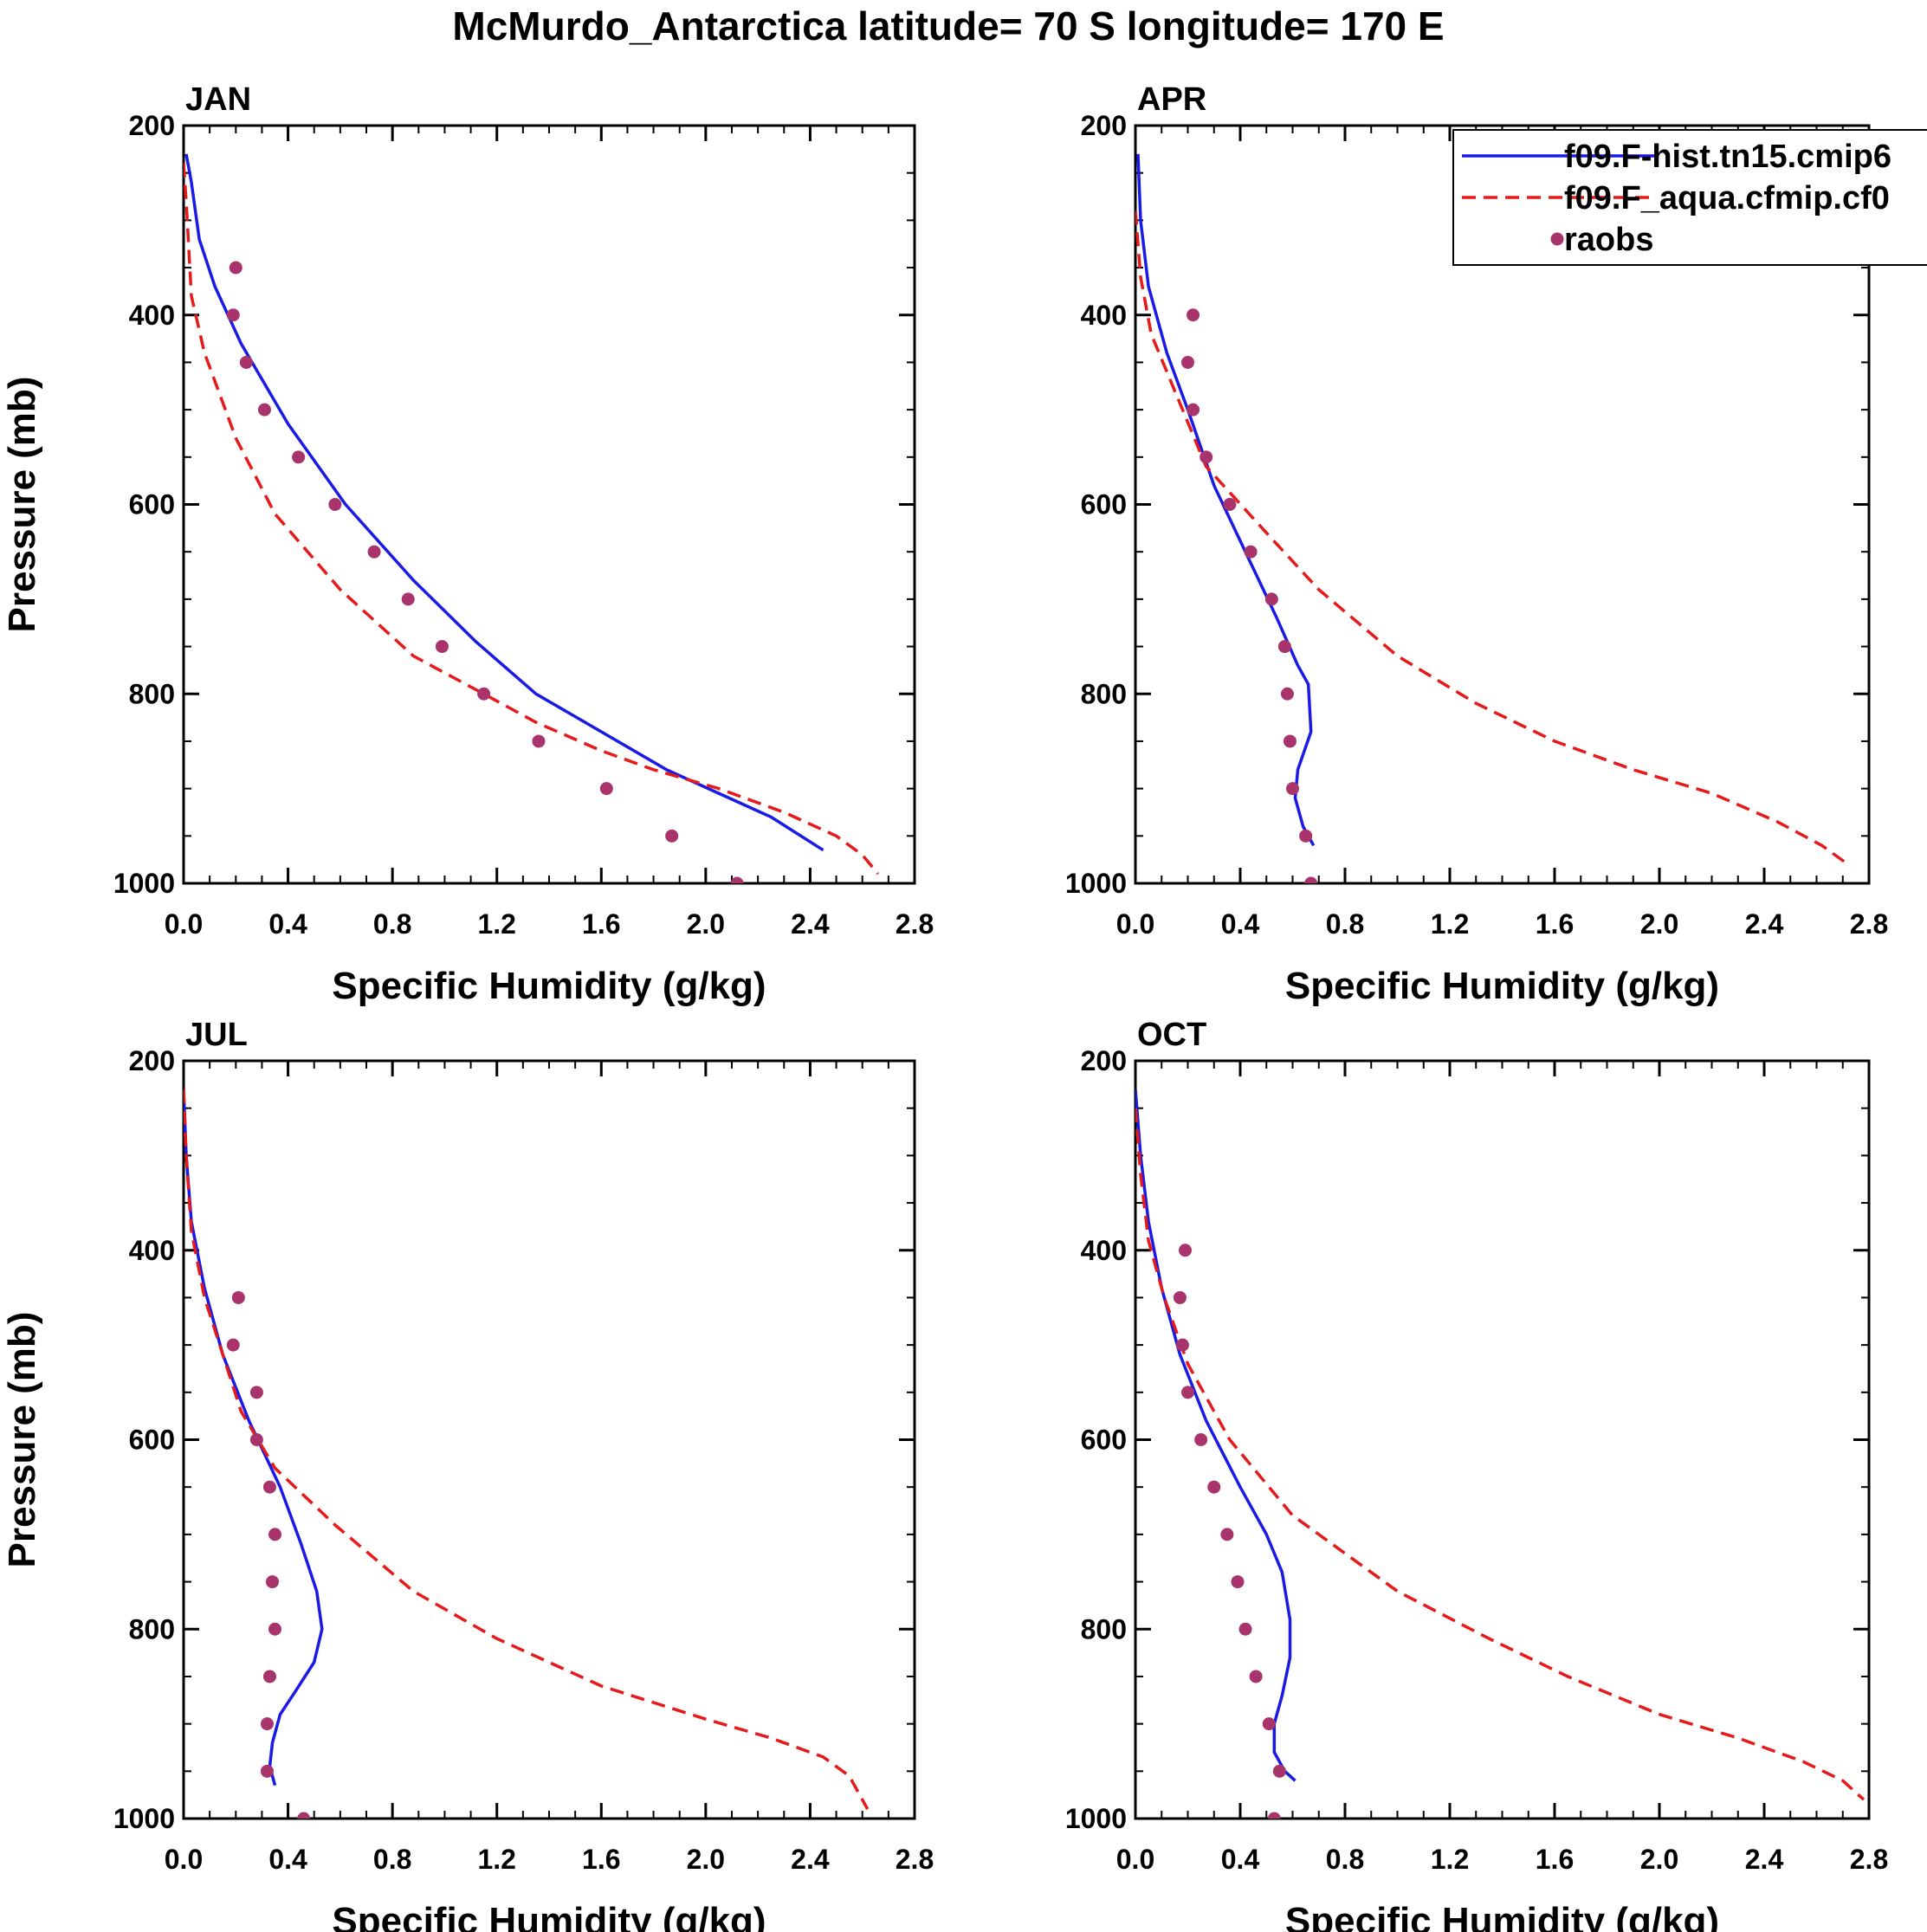 This screenshot has width=1927, height=1932. I want to click on legend-label: raobs, so click(1608, 240).